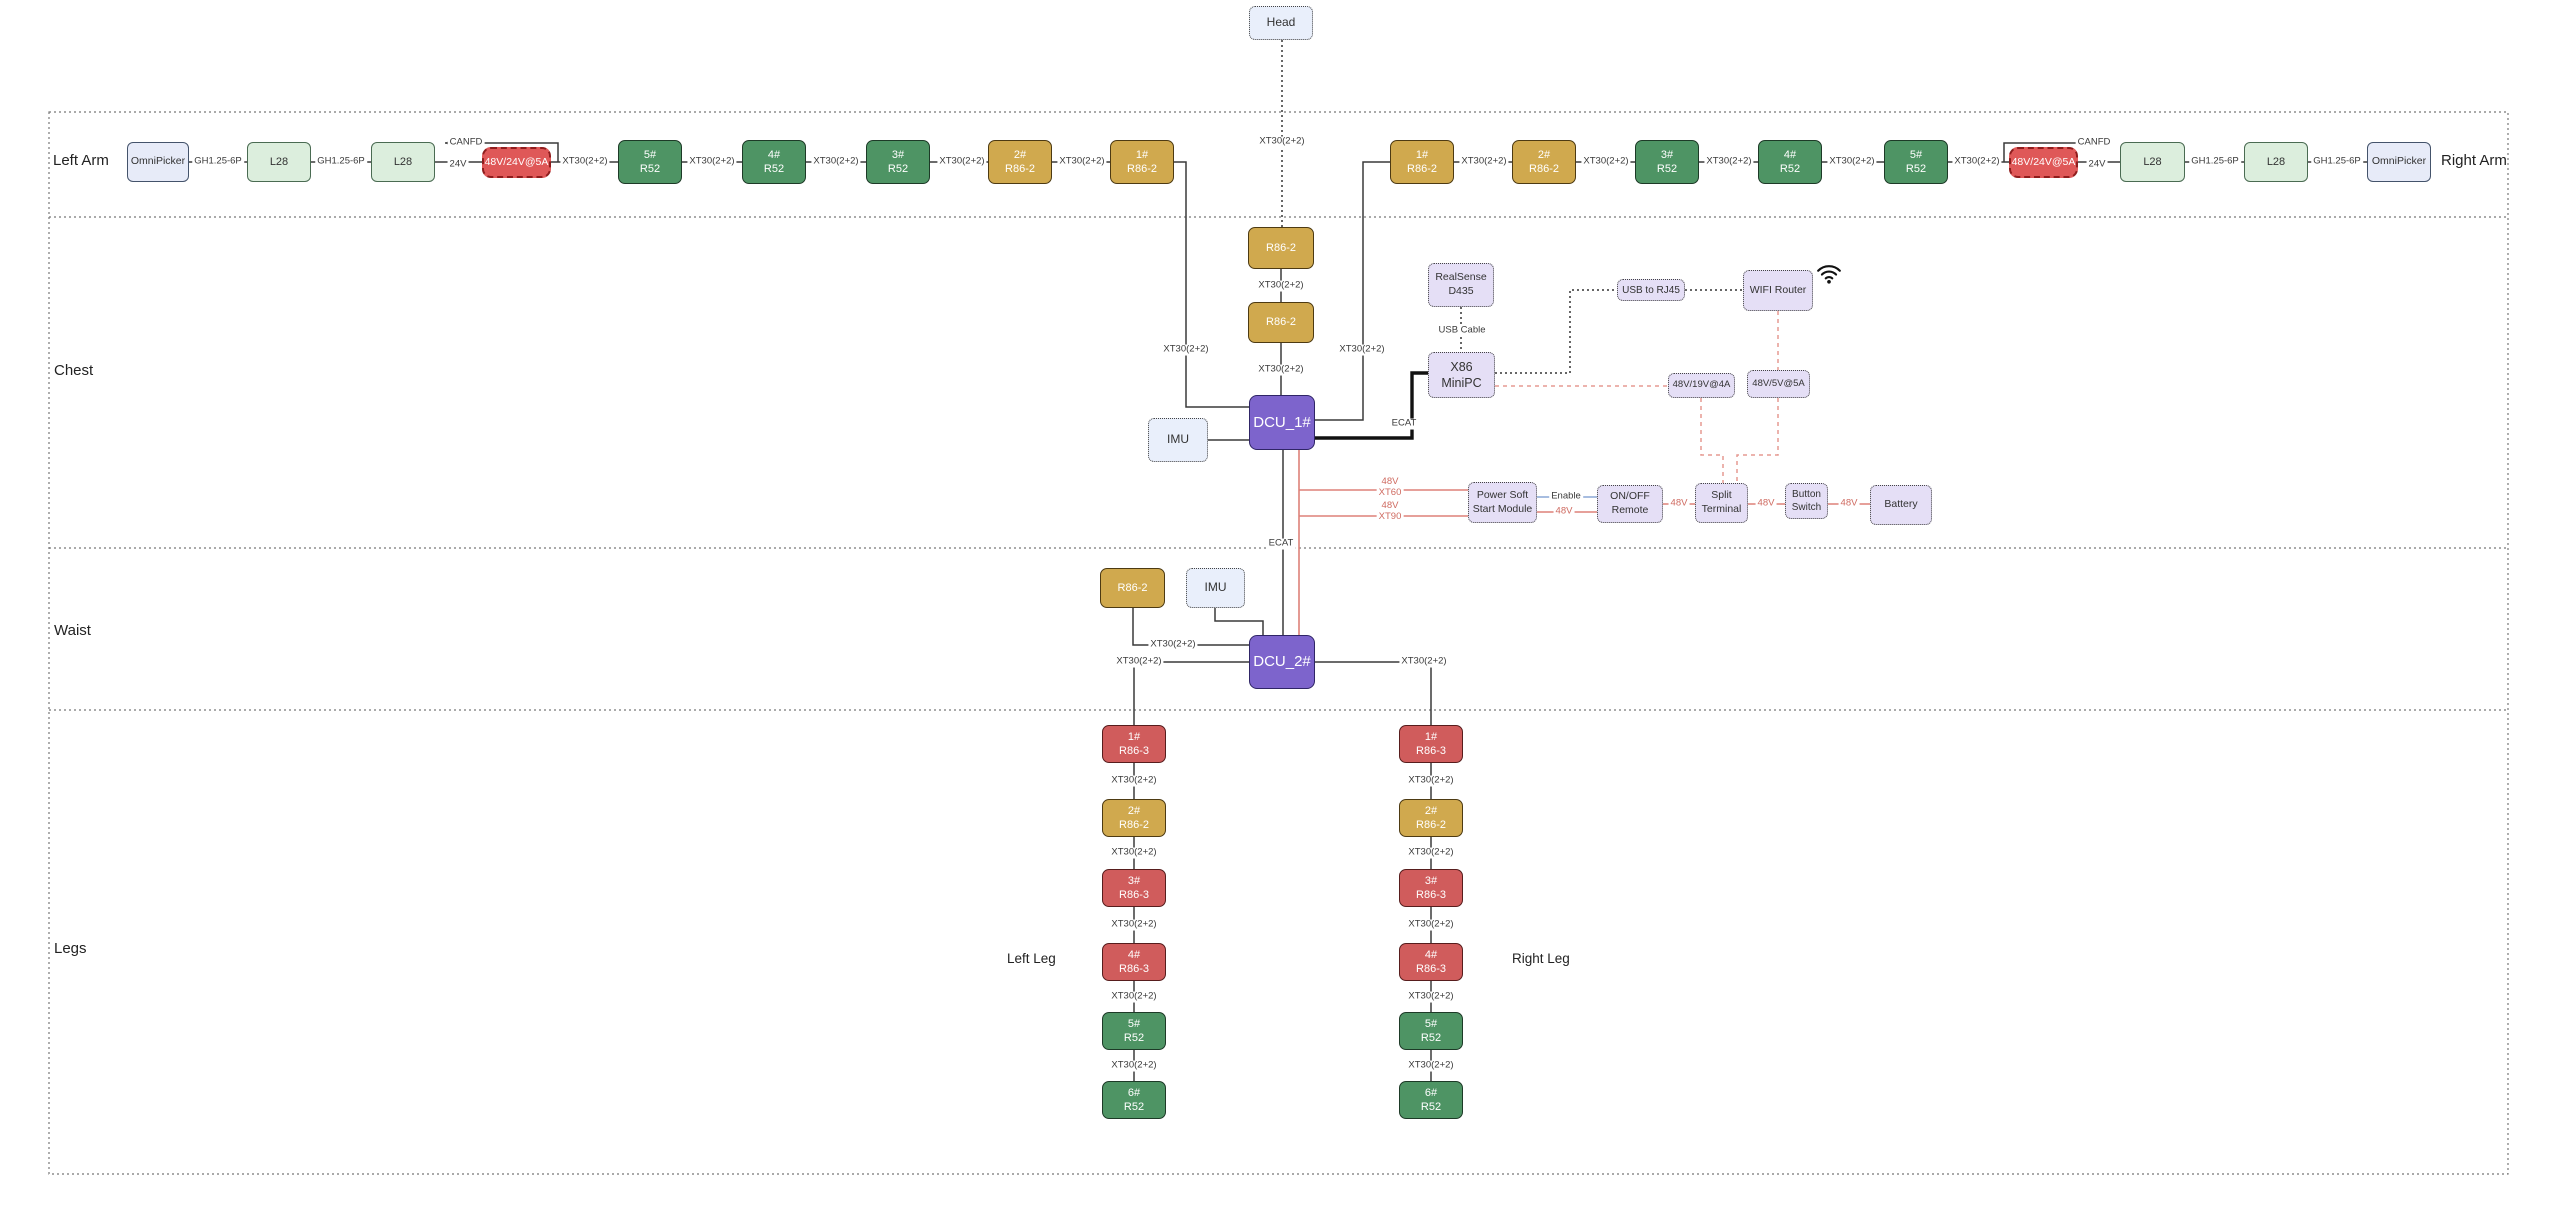 This screenshot has width=2560, height=1208. I want to click on l28-right-1: L28, so click(2152, 162).